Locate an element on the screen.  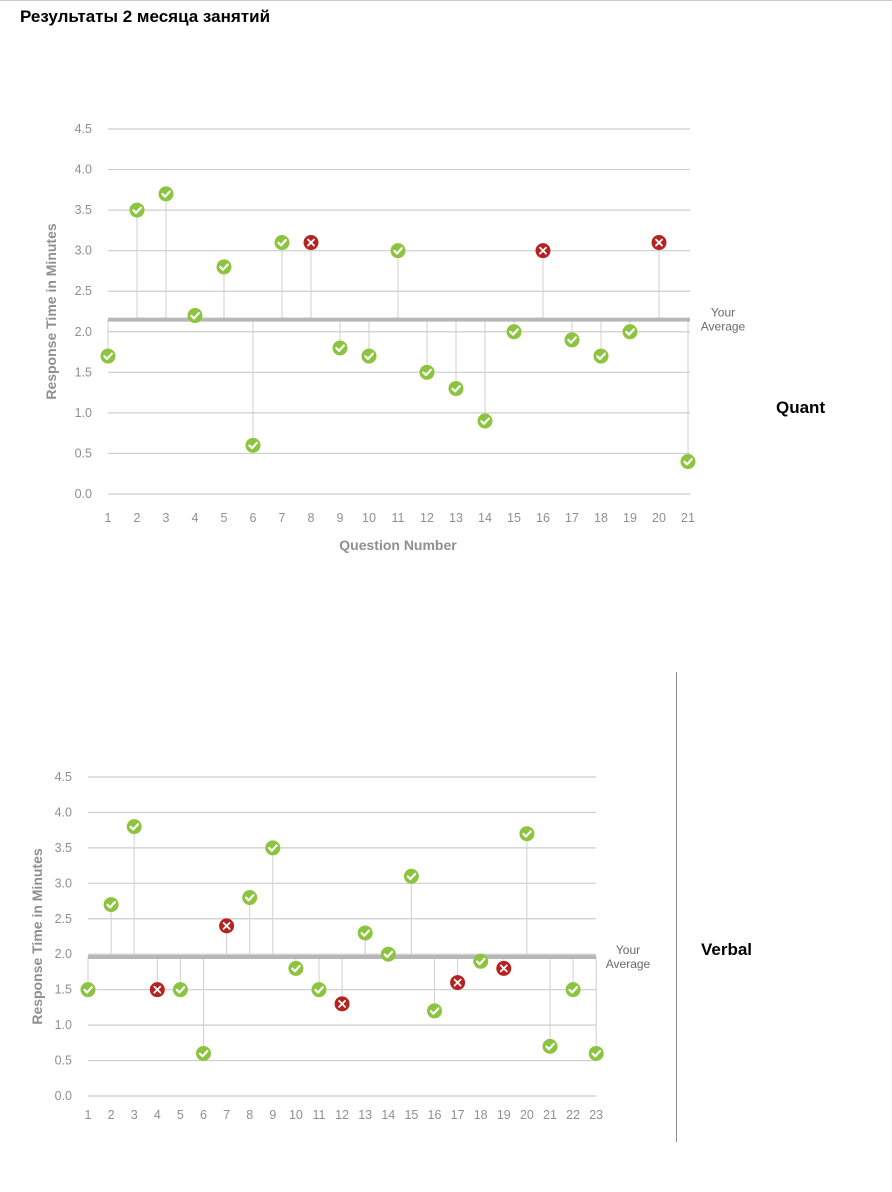
x-tick-label: 15 is located at coordinates (514, 518).